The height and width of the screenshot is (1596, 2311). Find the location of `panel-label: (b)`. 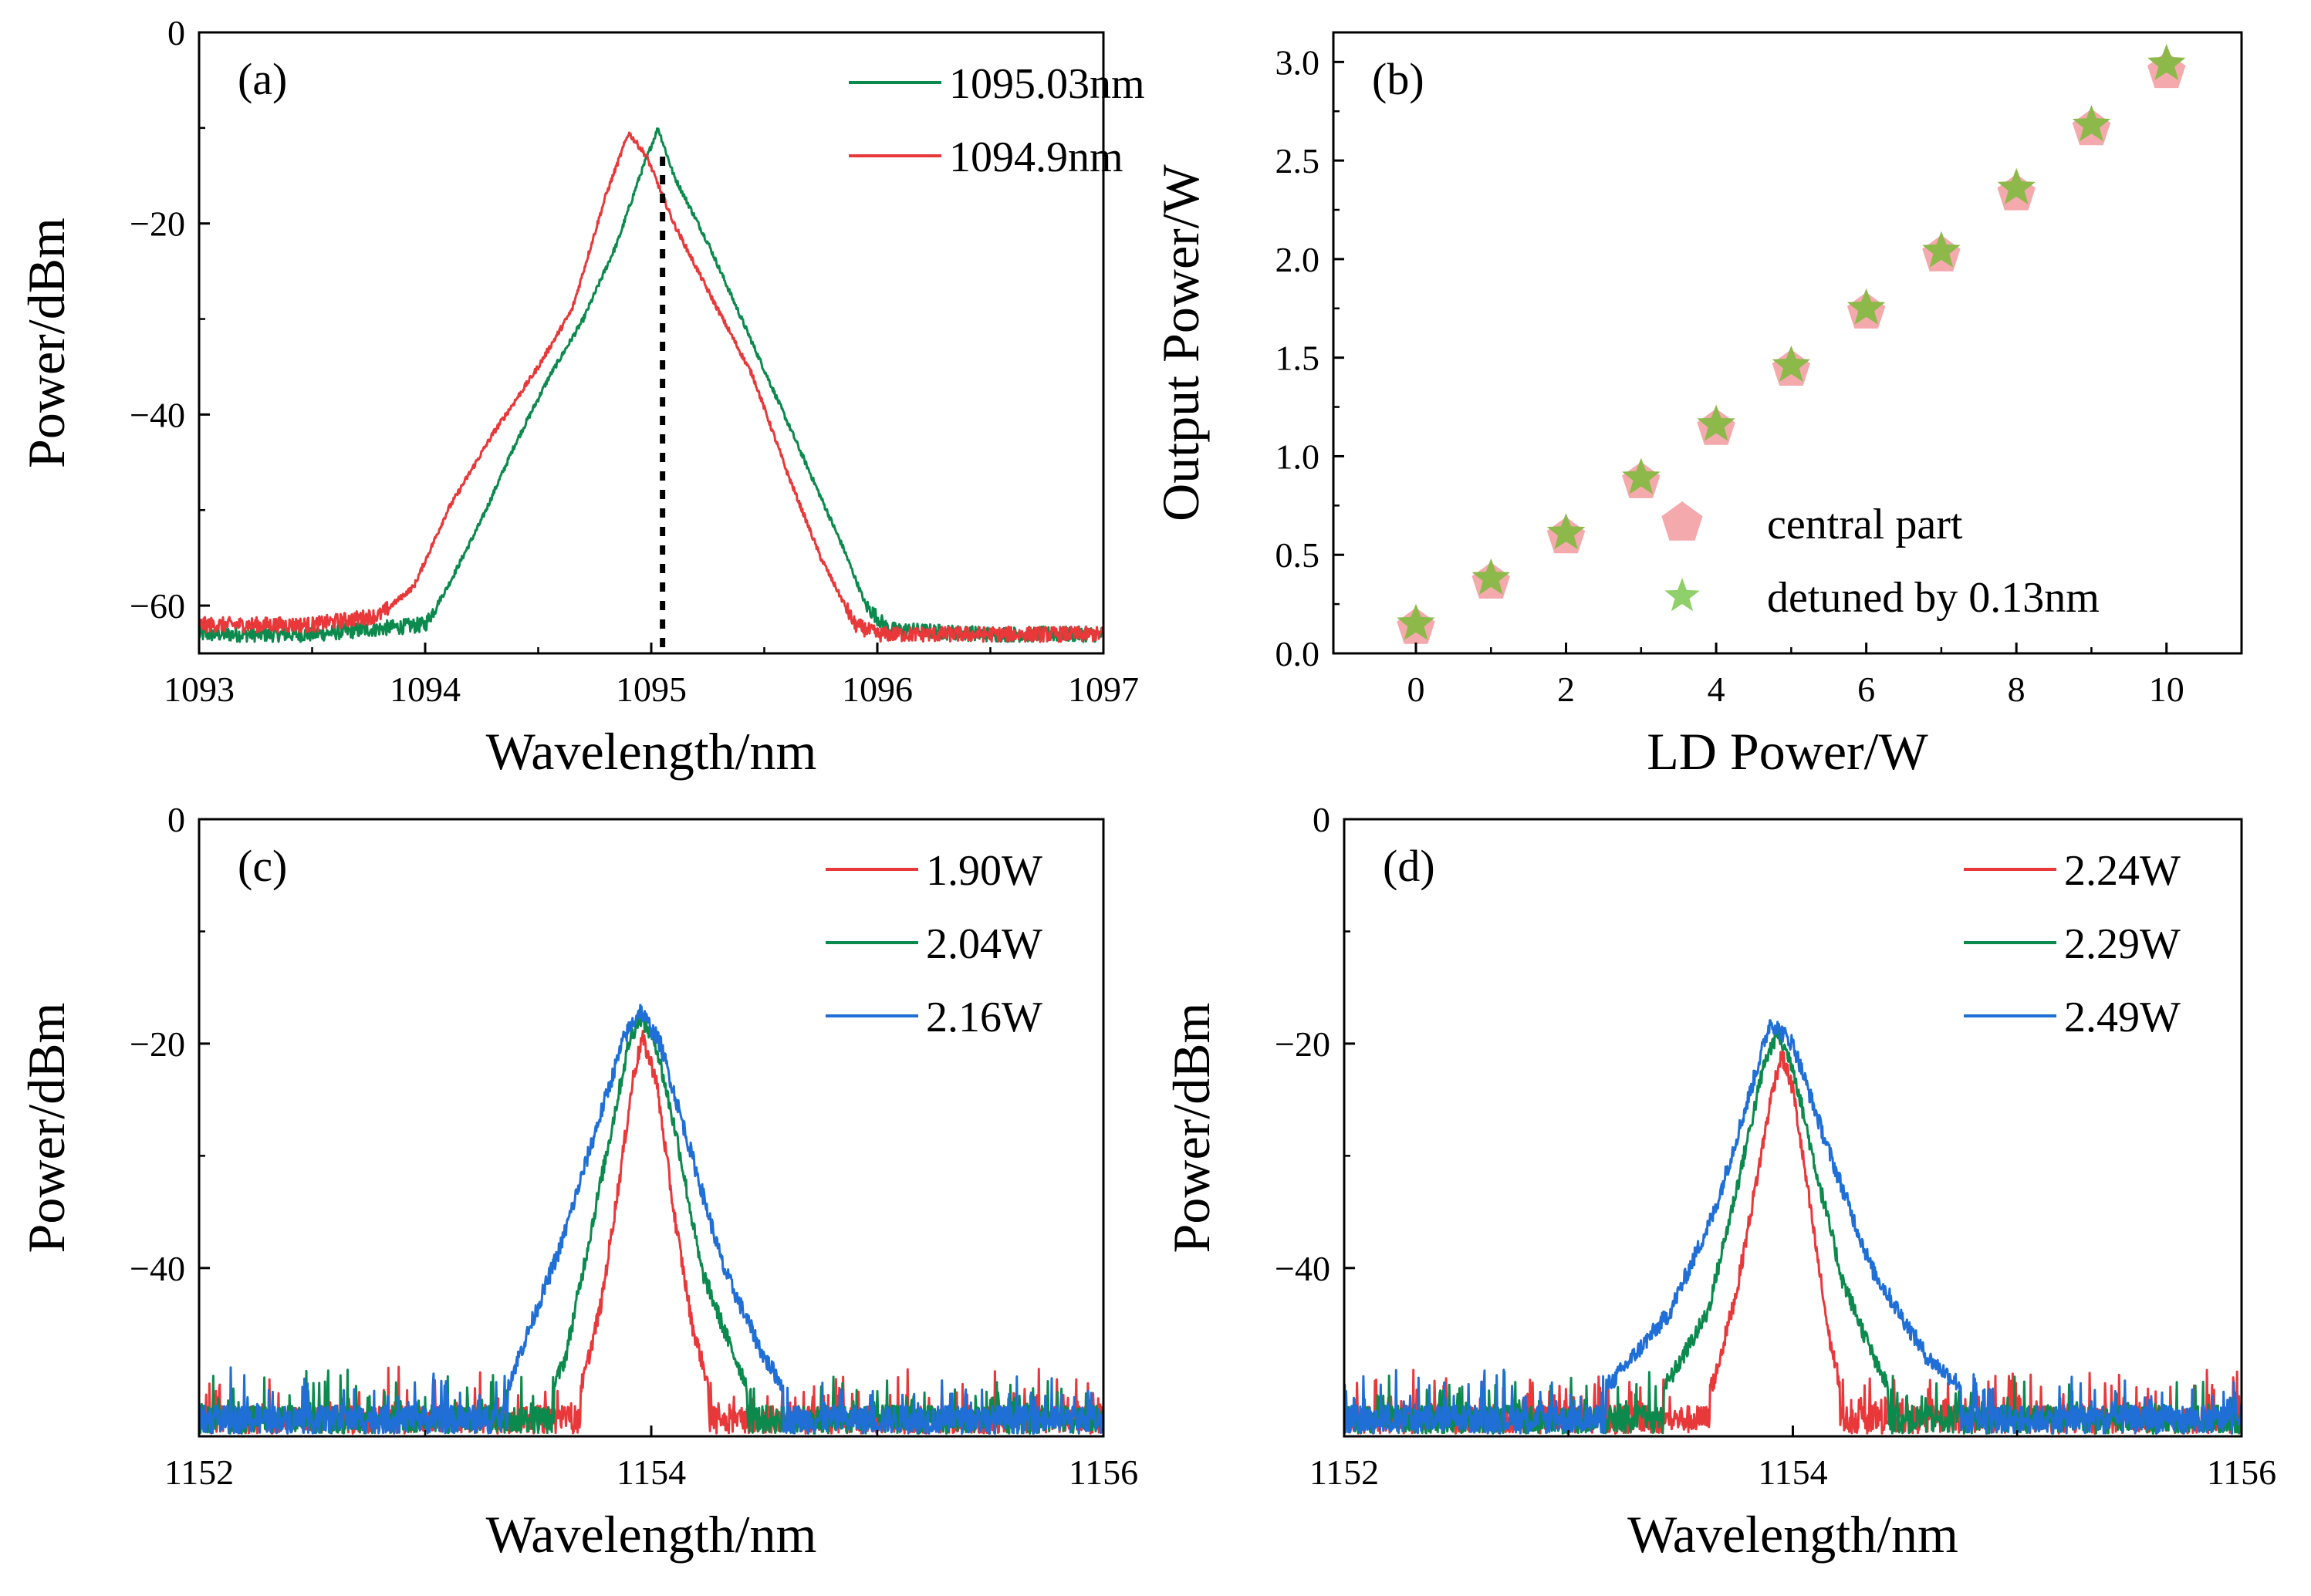

panel-label: (b) is located at coordinates (1398, 79).